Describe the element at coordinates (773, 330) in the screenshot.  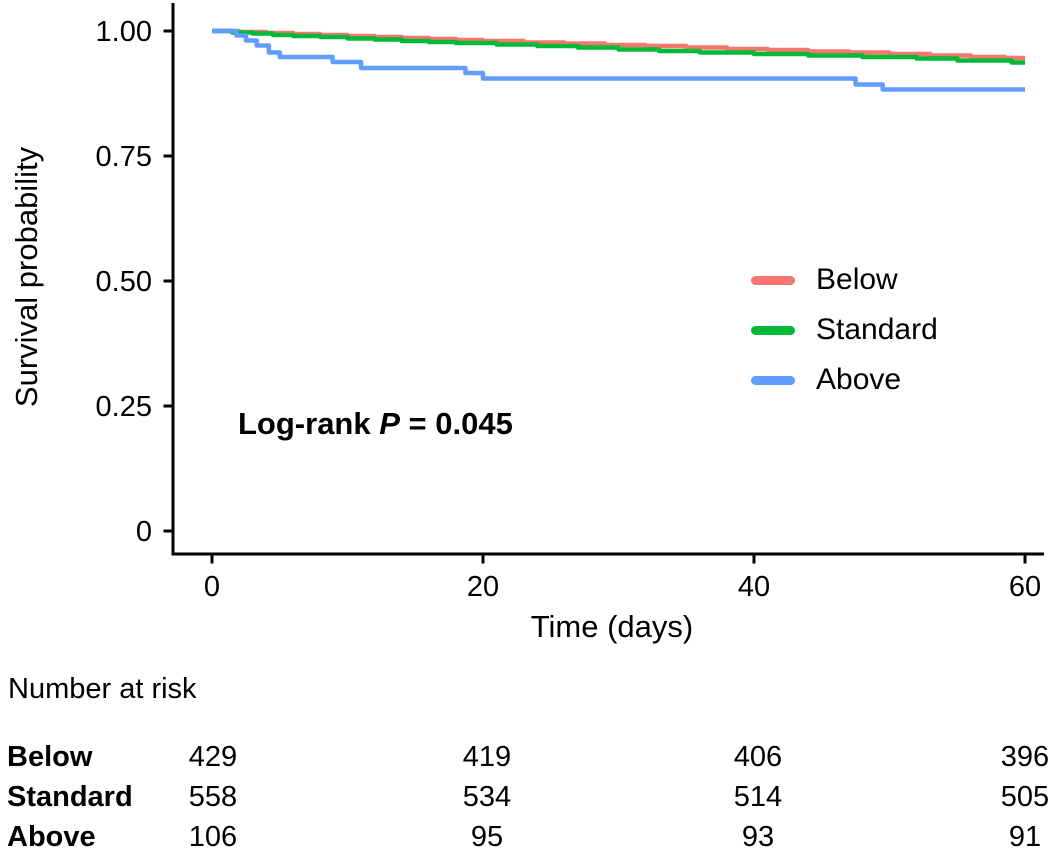
I see `legend-swatch-standard-icon` at that location.